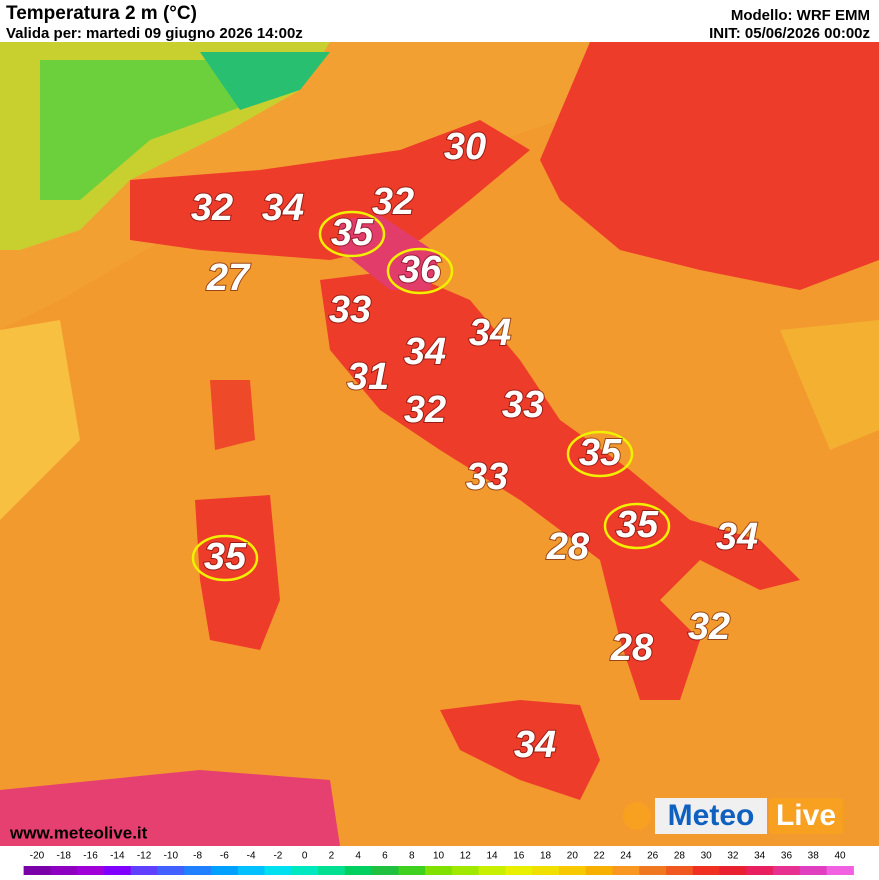 Image resolution: width=879 pixels, height=880 pixels. I want to click on colorbar-tick-label: 0, so click(305, 856).